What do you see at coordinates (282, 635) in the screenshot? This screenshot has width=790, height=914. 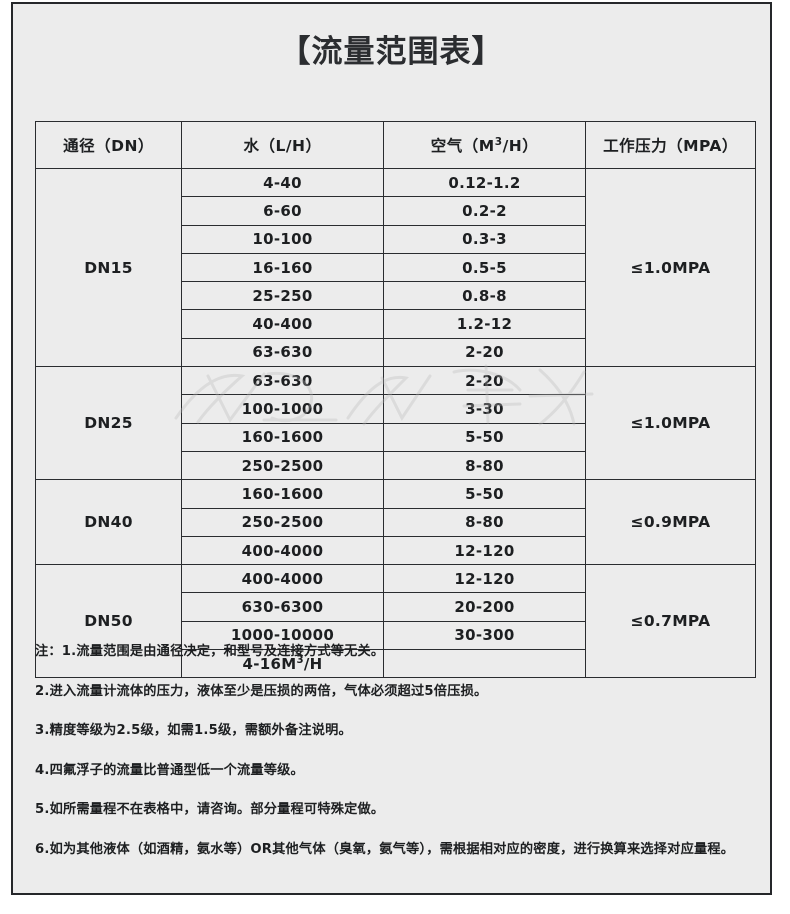 I see `cell-water-range: 1000-10000` at bounding box center [282, 635].